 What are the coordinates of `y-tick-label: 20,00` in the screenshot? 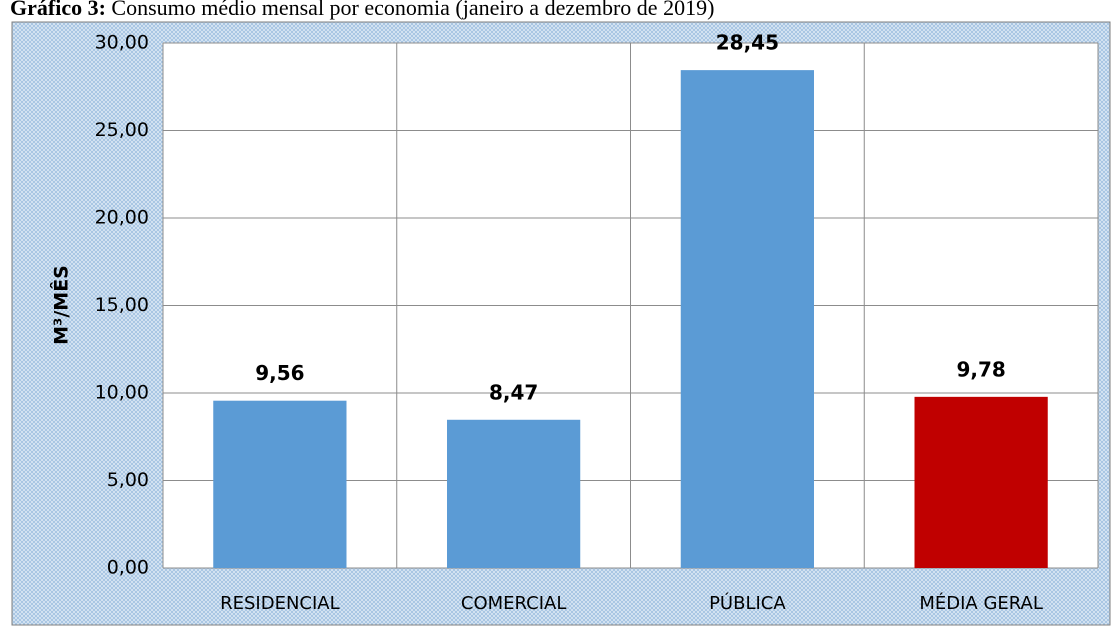 It's located at (122, 218).